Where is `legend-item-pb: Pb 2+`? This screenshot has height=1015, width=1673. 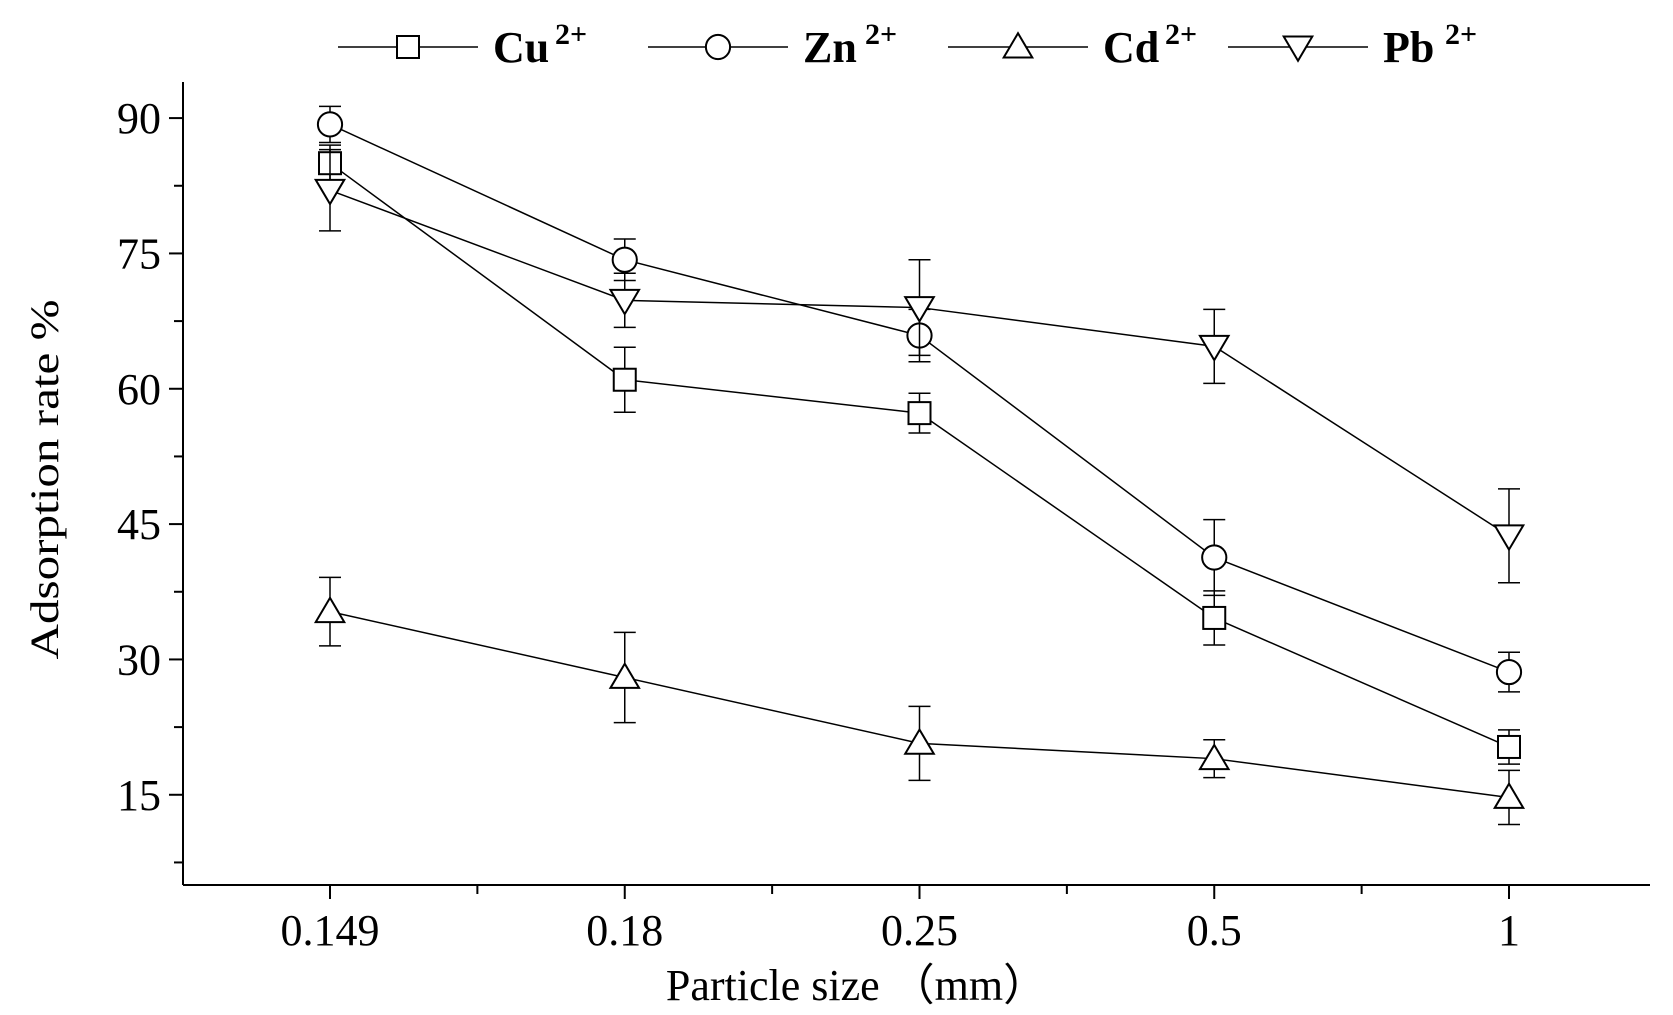 legend-item-pb: Pb 2+ is located at coordinates (1352, 45).